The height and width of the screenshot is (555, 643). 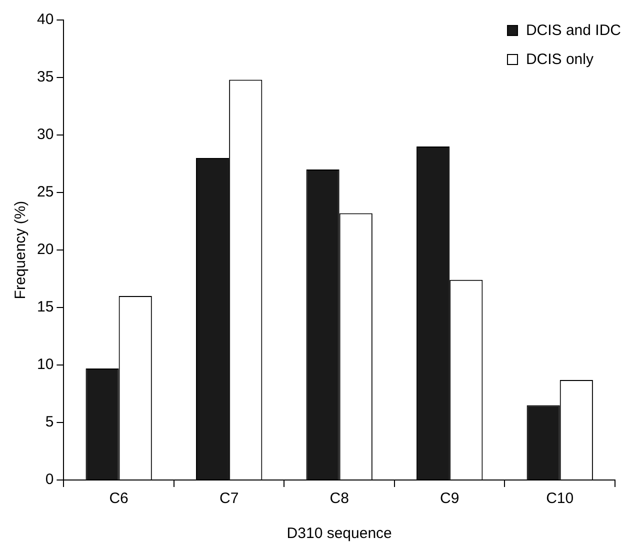 I want to click on x-tick-label: C7, so click(x=229, y=499).